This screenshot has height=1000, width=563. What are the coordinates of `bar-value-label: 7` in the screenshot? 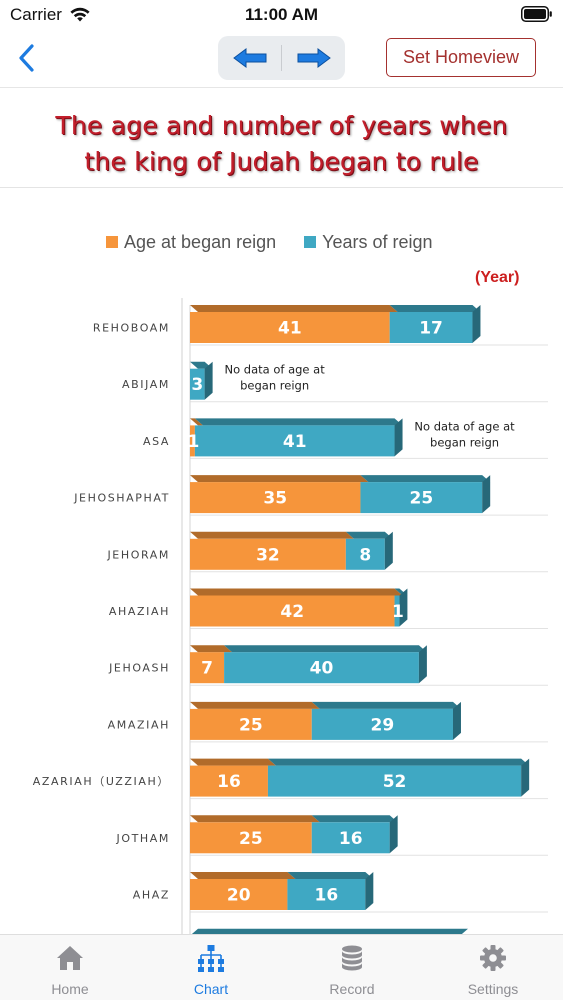 It's located at (207, 669).